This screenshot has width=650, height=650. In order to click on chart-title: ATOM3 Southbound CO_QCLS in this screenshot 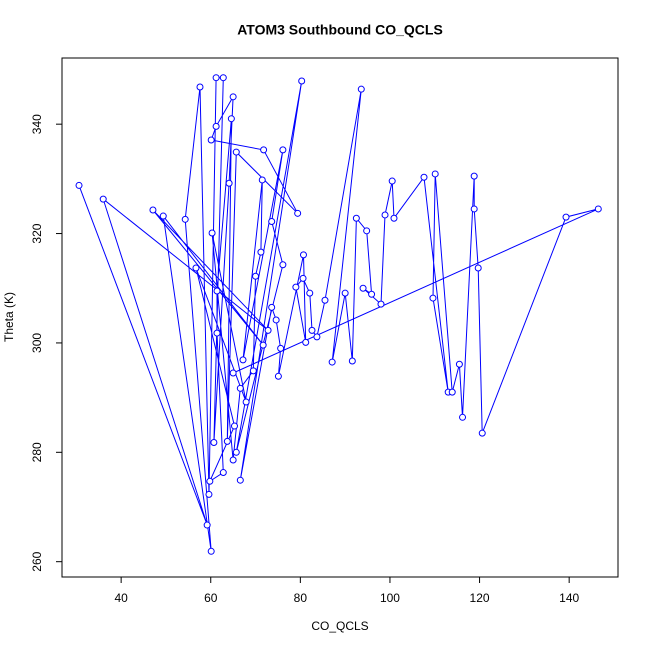, I will do `click(340, 30)`.